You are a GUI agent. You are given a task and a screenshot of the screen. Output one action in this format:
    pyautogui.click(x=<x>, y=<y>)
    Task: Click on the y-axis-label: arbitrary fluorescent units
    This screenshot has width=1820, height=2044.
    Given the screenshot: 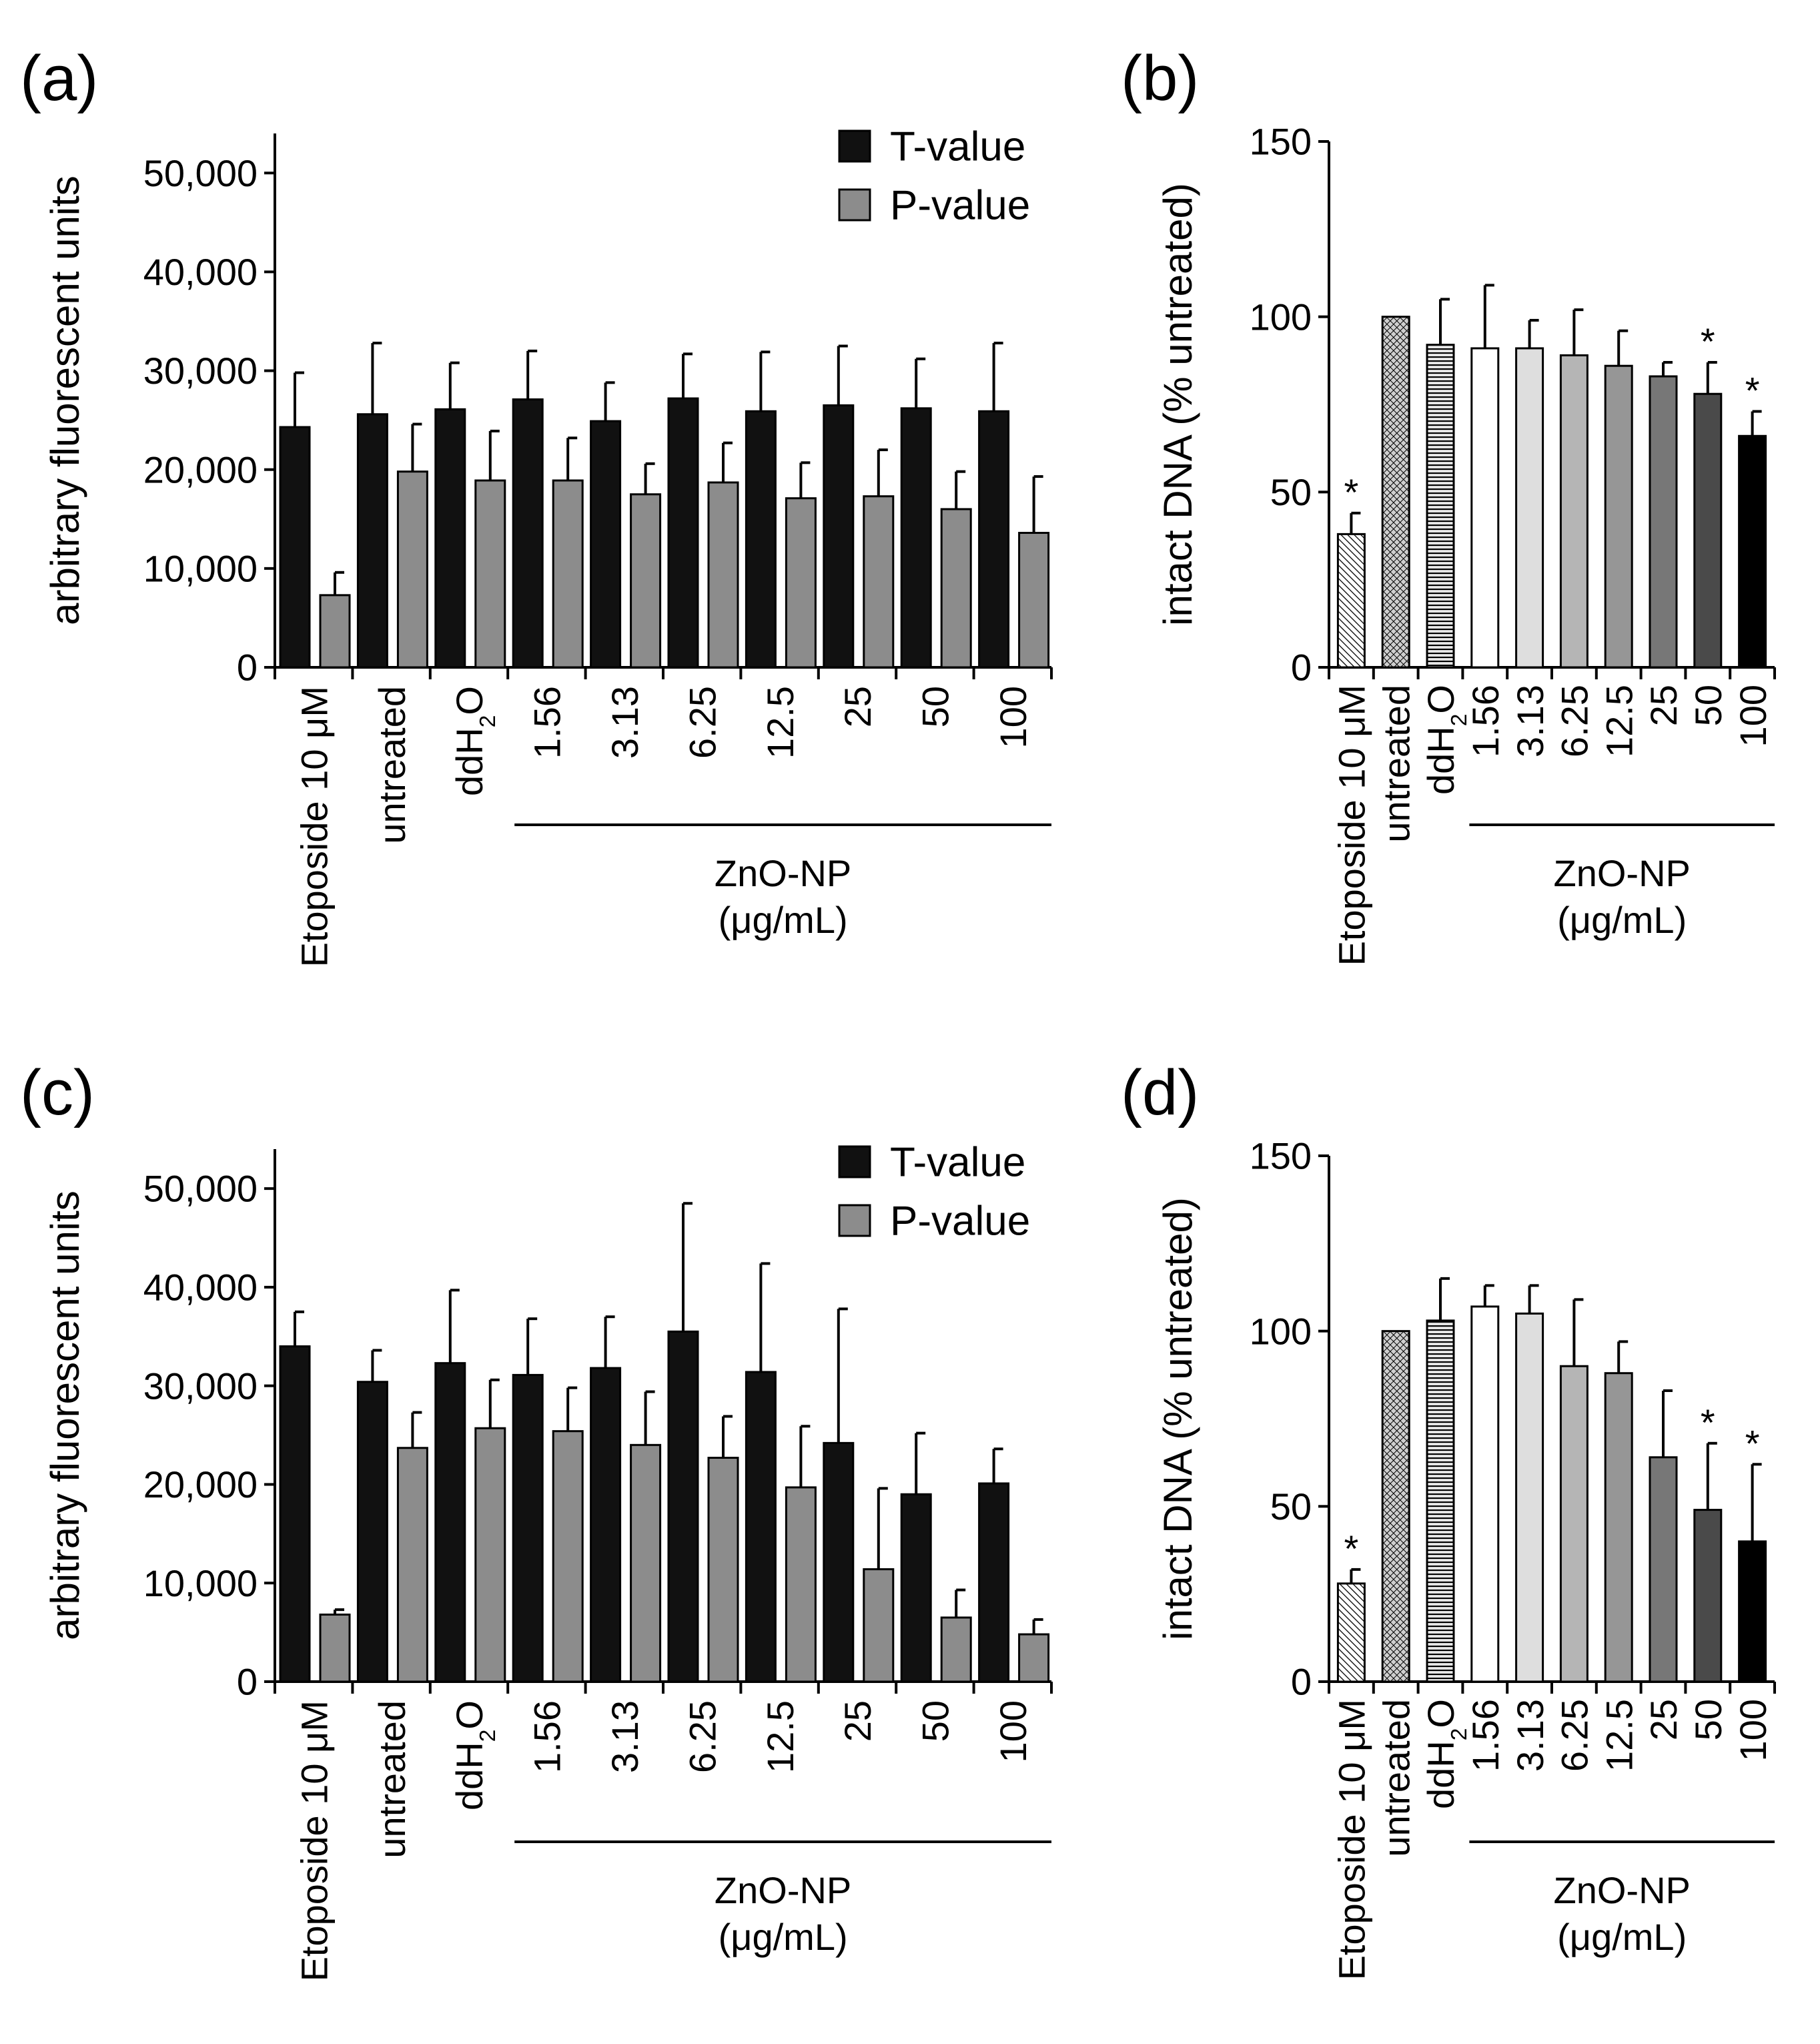 What is the action you would take?
    pyautogui.click(x=65, y=1415)
    